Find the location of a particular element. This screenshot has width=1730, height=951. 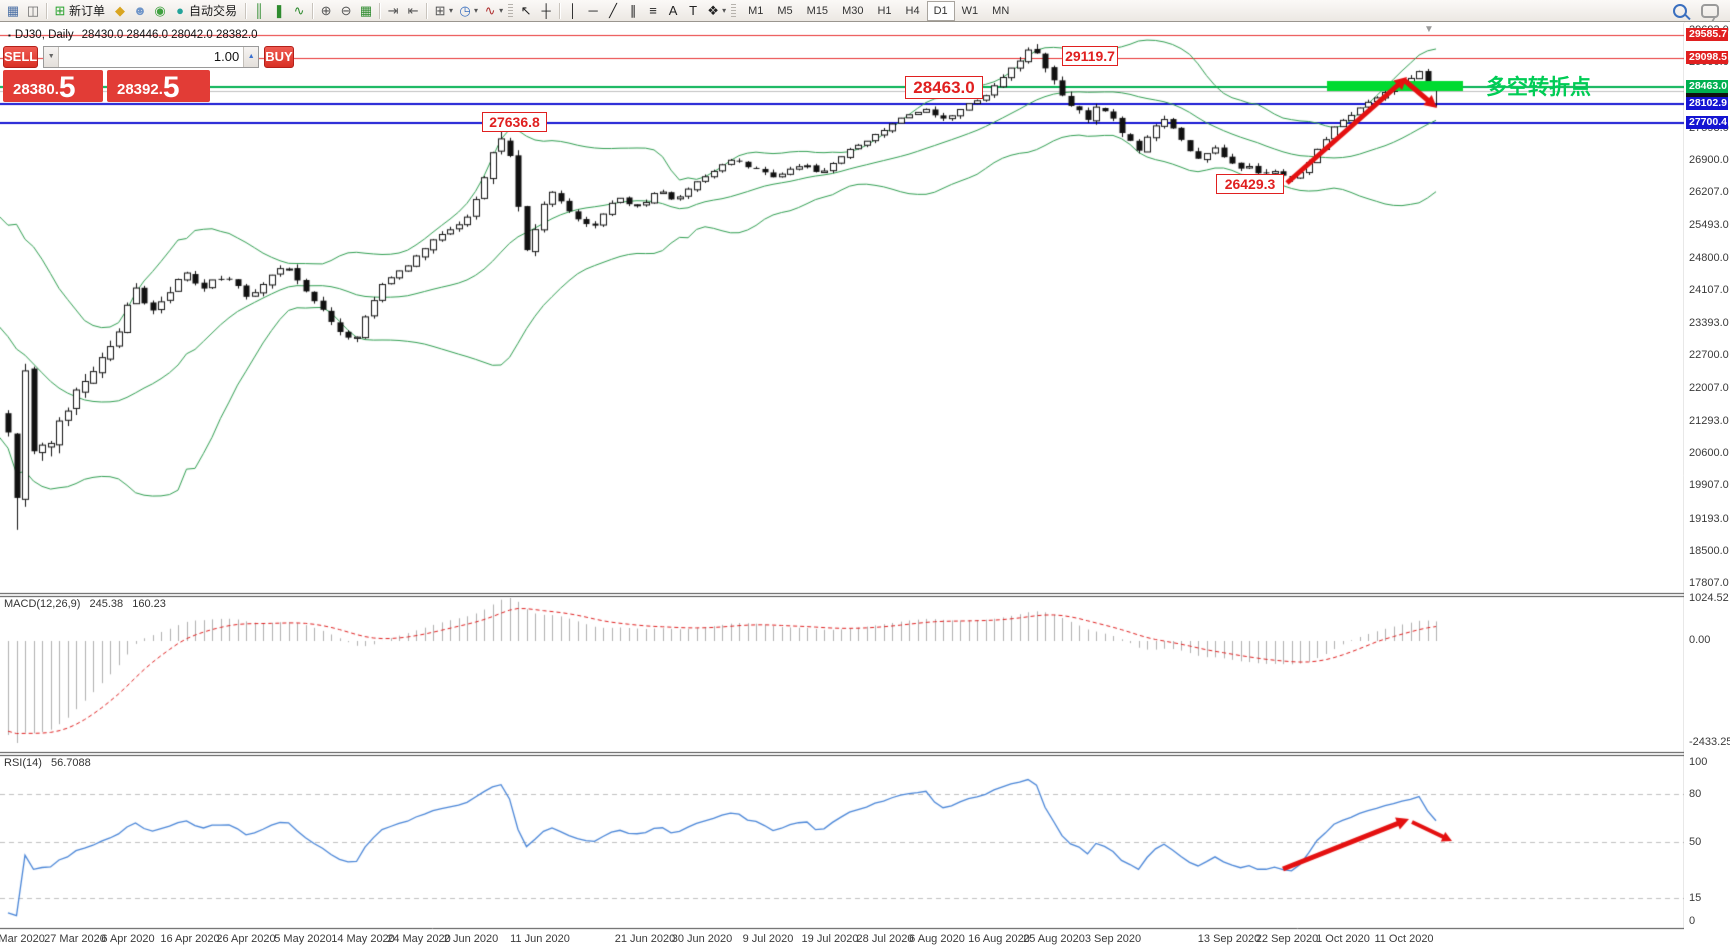

indicators-icon-caret: ▾ is located at coordinates (501, 10).